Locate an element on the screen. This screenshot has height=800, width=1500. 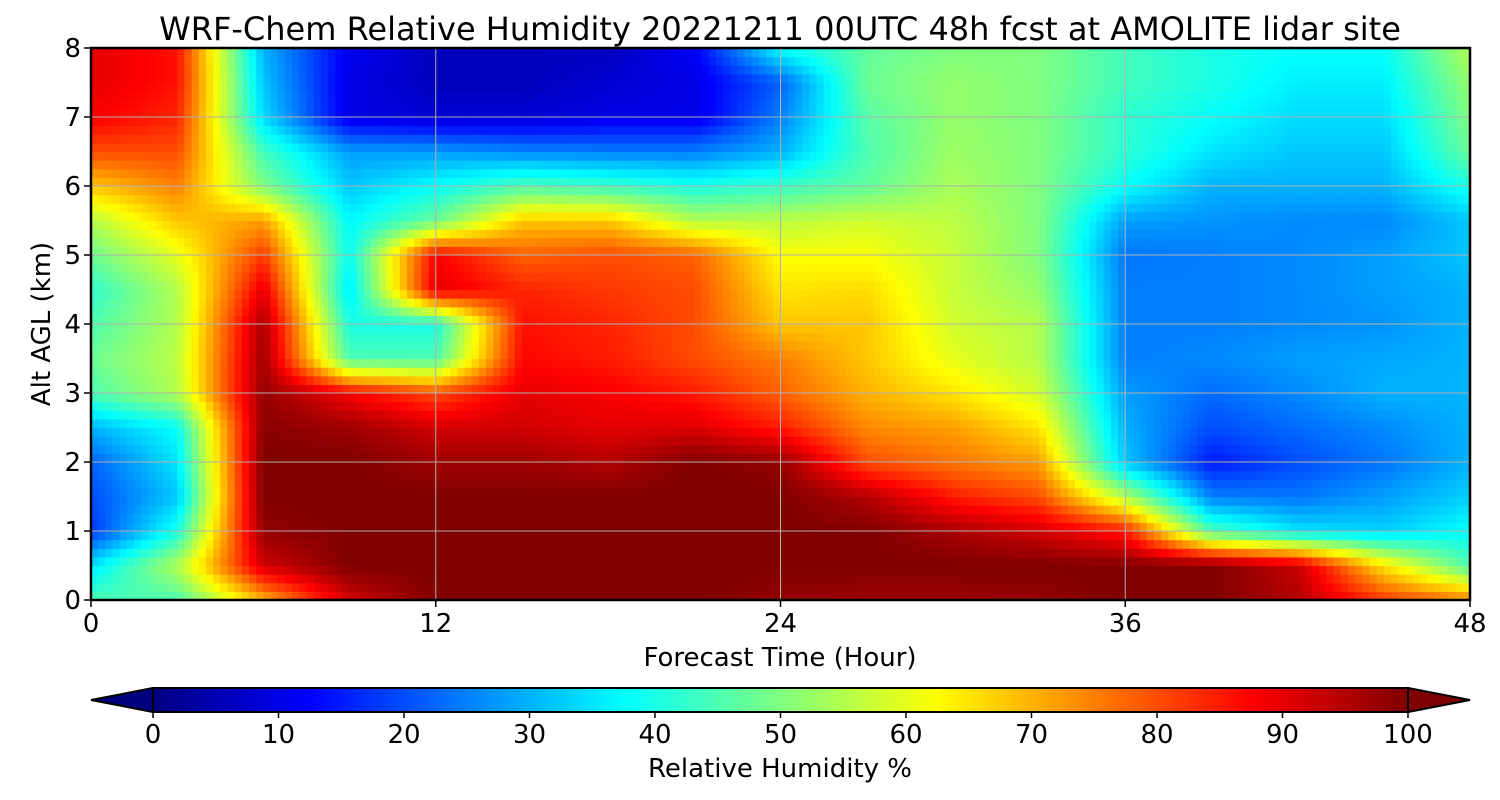
colorbar-ticks: 0 10 20 30 40 50 60 70 80 90 100 is located at coordinates (789, 731).